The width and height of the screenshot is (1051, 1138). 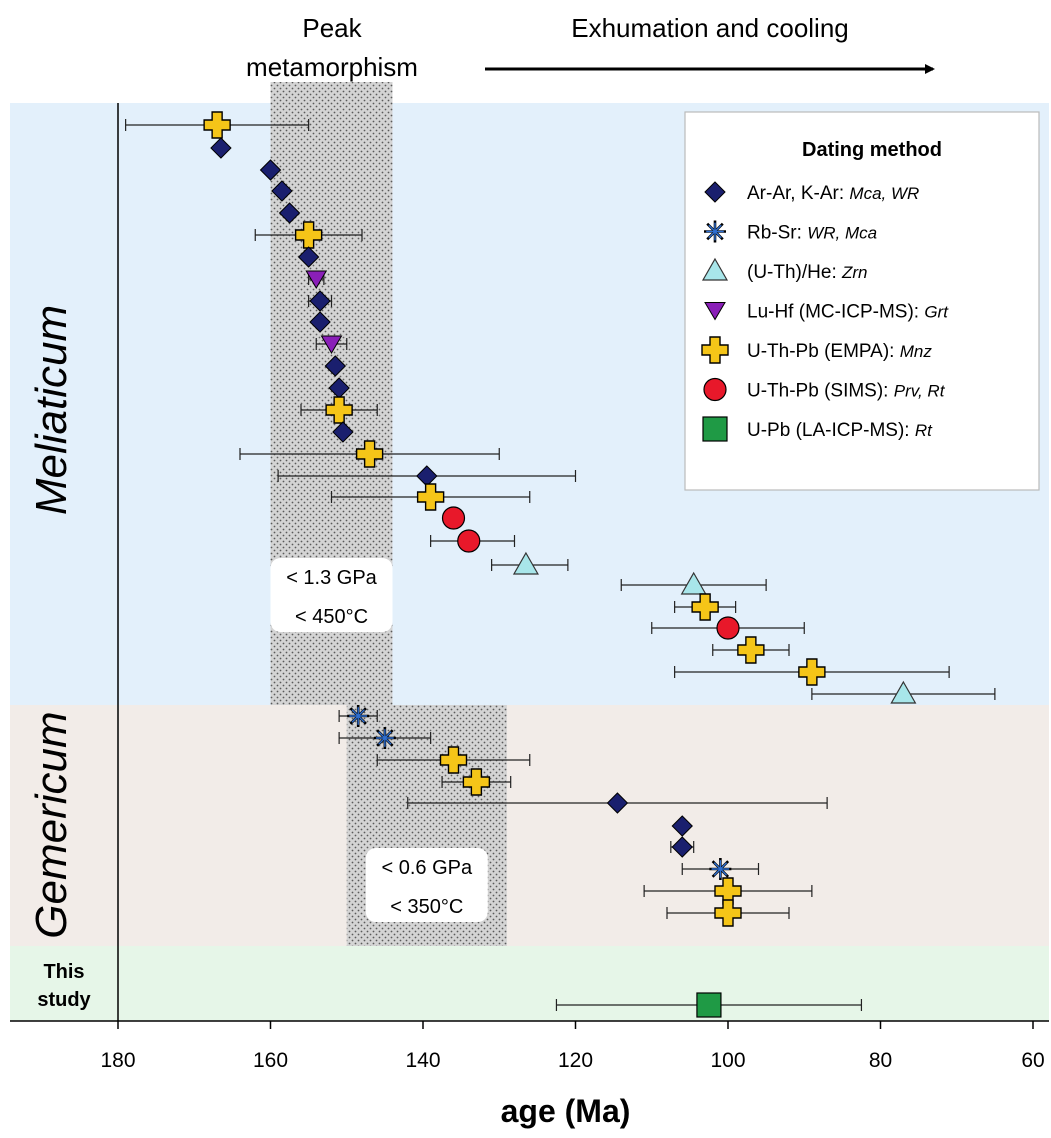 What do you see at coordinates (817, 429) in the screenshot?
I see `legend-entry-laicp: U-Pb (LA-ICP-MS): Rt` at bounding box center [817, 429].